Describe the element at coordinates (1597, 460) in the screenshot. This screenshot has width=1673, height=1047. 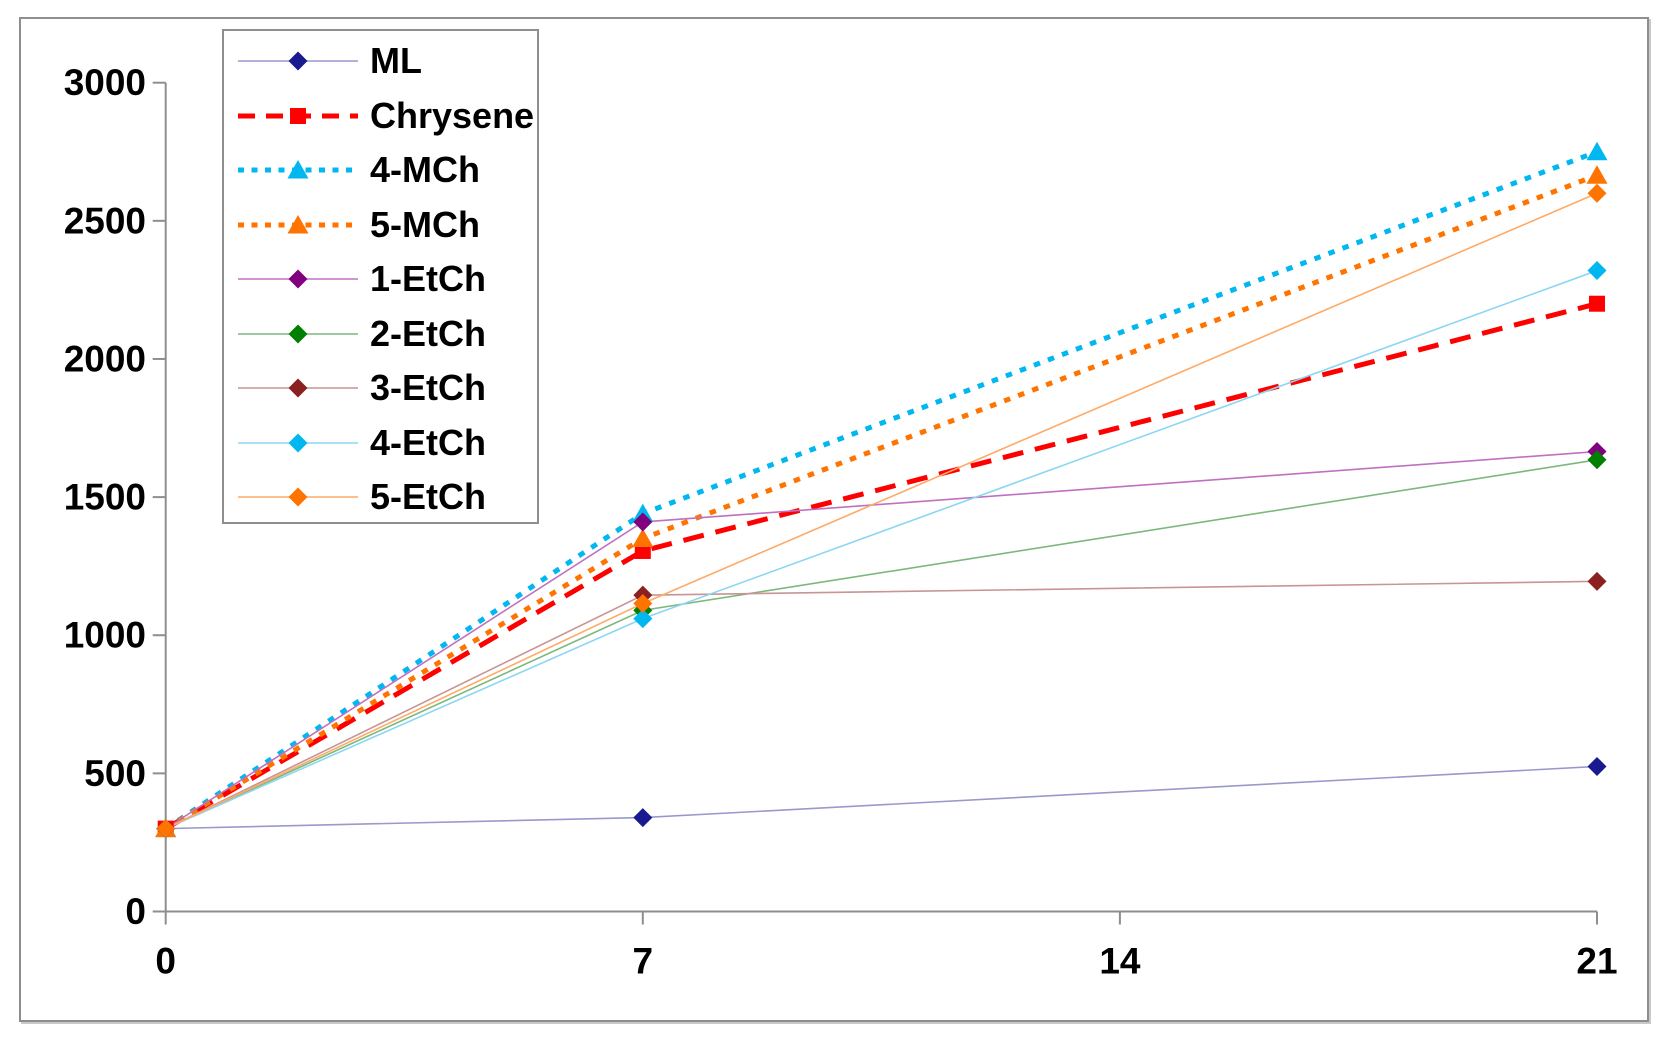
I see `series-marker-2-etch` at that location.